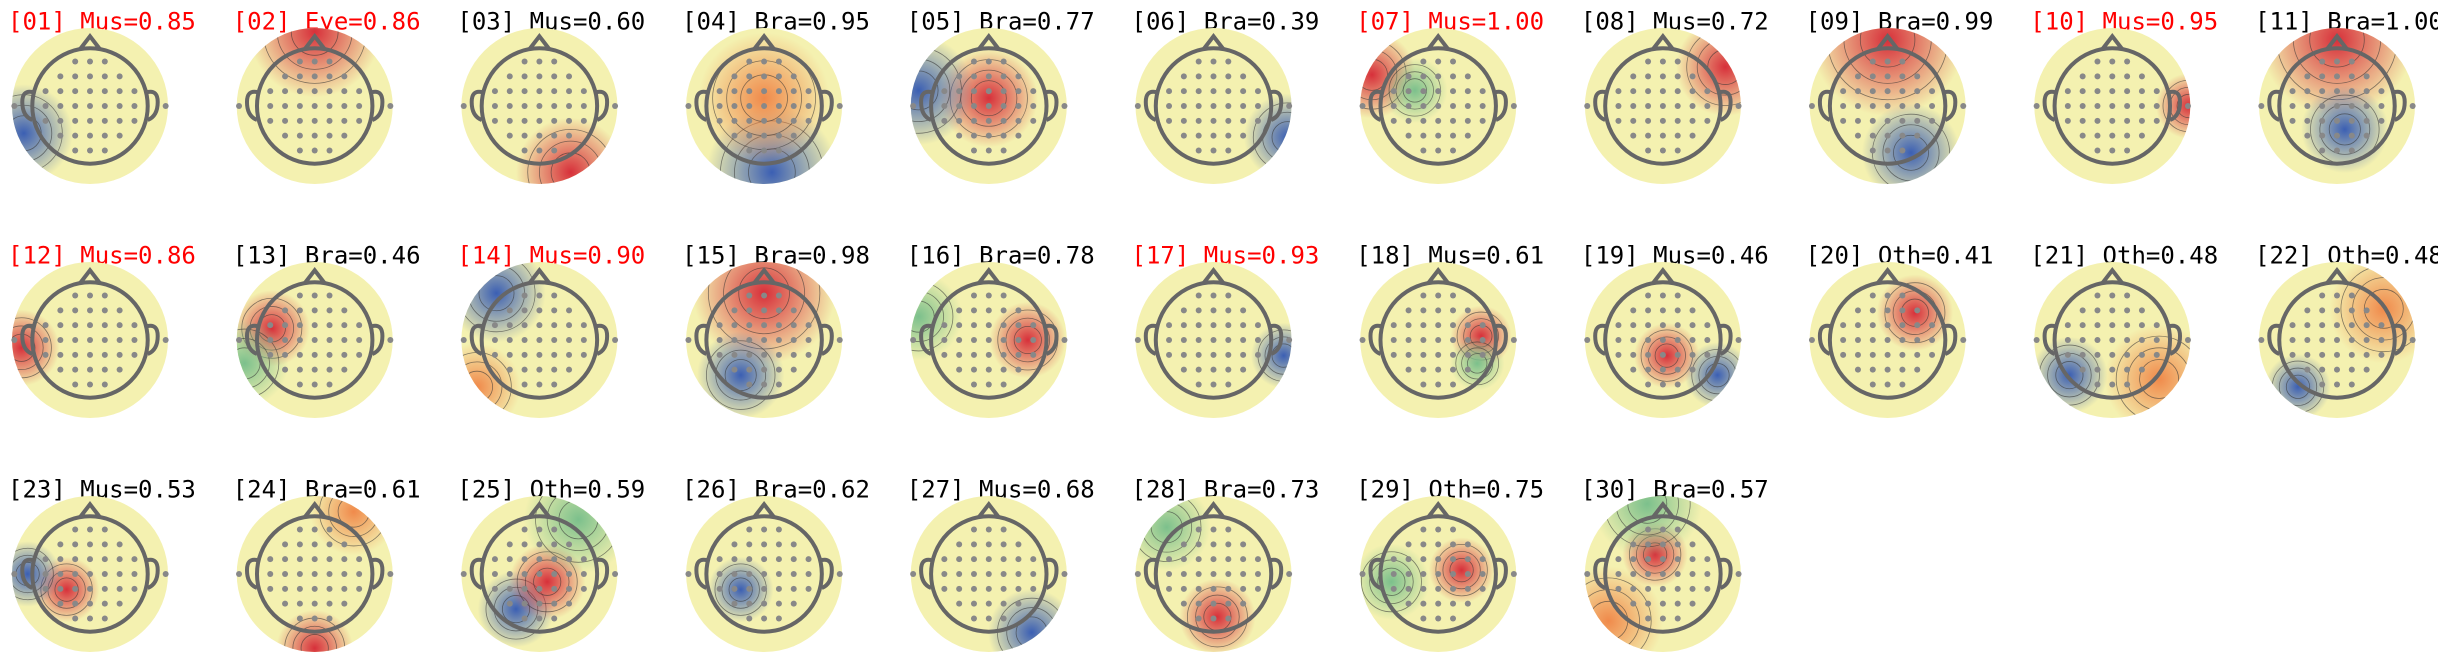 The width and height of the screenshot is (2438, 667). Describe the element at coordinates (1217, 617) in the screenshot. I see `contour` at that location.